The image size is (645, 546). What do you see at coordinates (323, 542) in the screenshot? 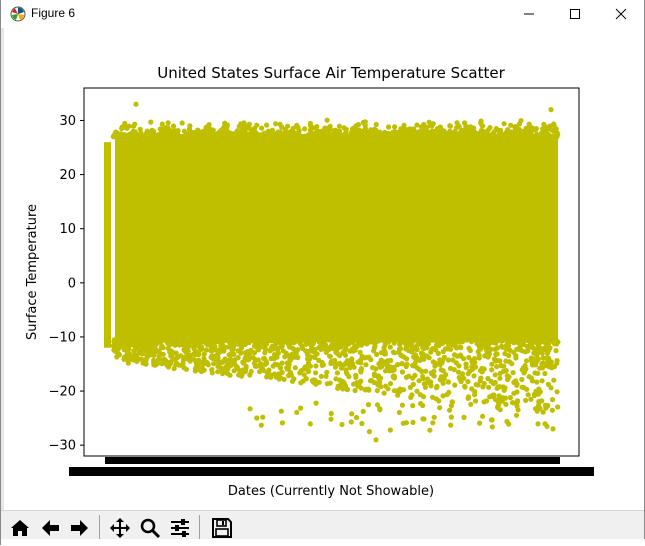
I see `window-bottom-strip` at bounding box center [323, 542].